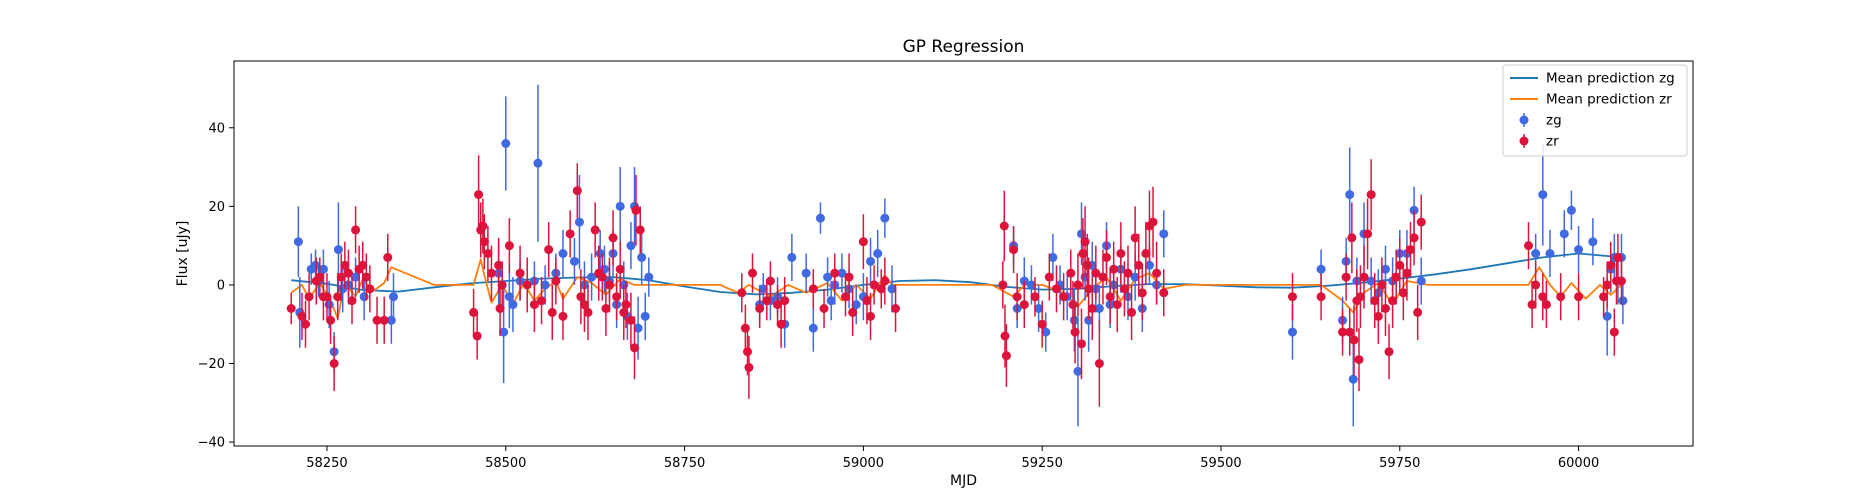 The image size is (1875, 500). Describe the element at coordinates (221, 285) in the screenshot. I see `y-tick-label: 0` at that location.